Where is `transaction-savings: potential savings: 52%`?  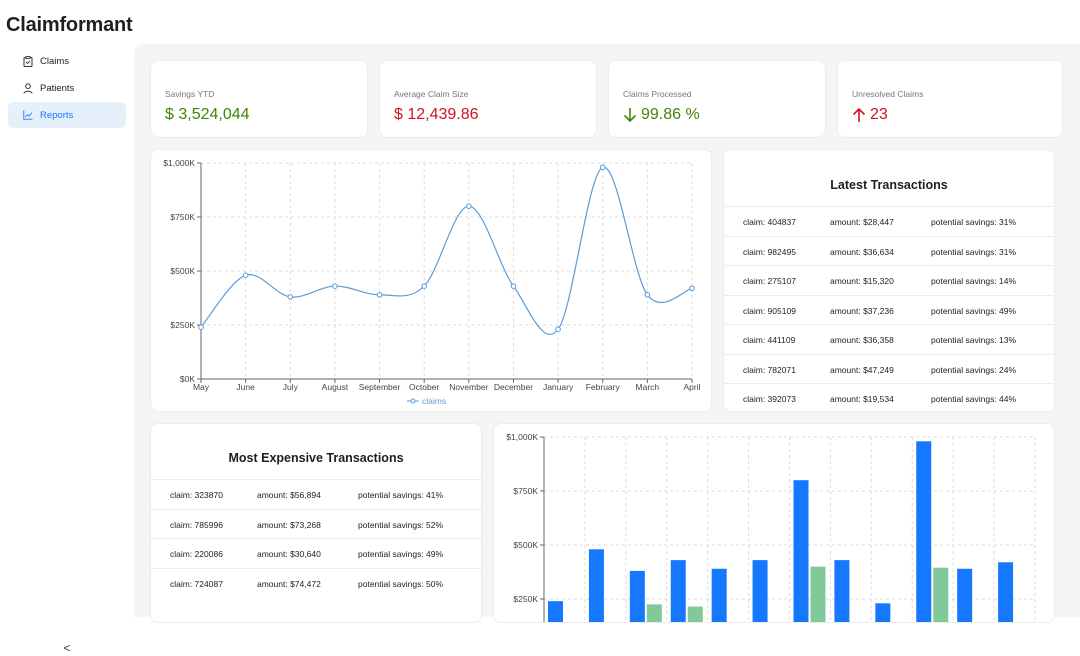 transaction-savings: potential savings: 52% is located at coordinates (401, 524).